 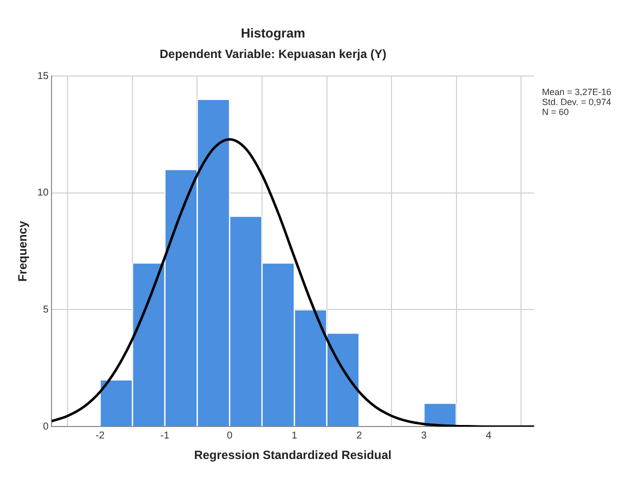 I want to click on x-tick-label: 0, so click(x=229, y=436).